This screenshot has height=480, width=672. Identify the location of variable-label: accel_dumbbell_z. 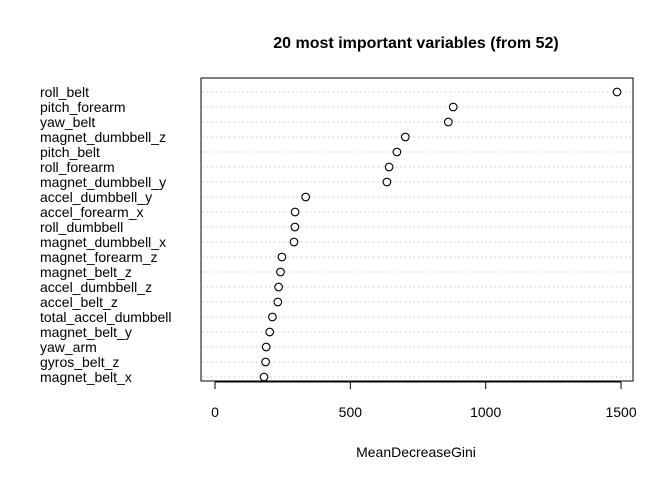
(96, 287).